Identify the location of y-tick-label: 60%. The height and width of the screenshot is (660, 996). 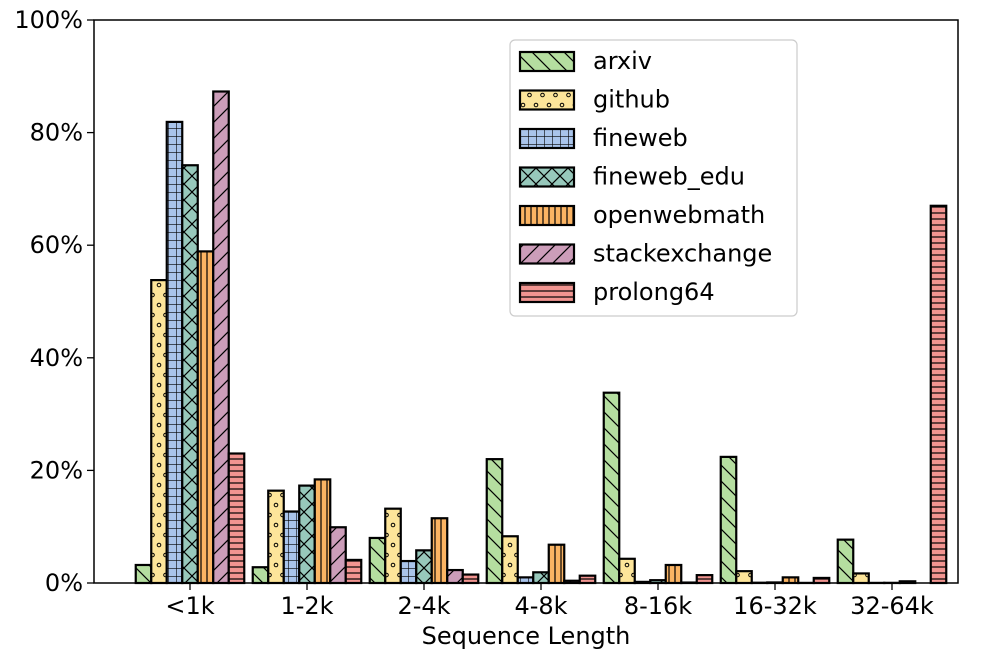
(56, 245).